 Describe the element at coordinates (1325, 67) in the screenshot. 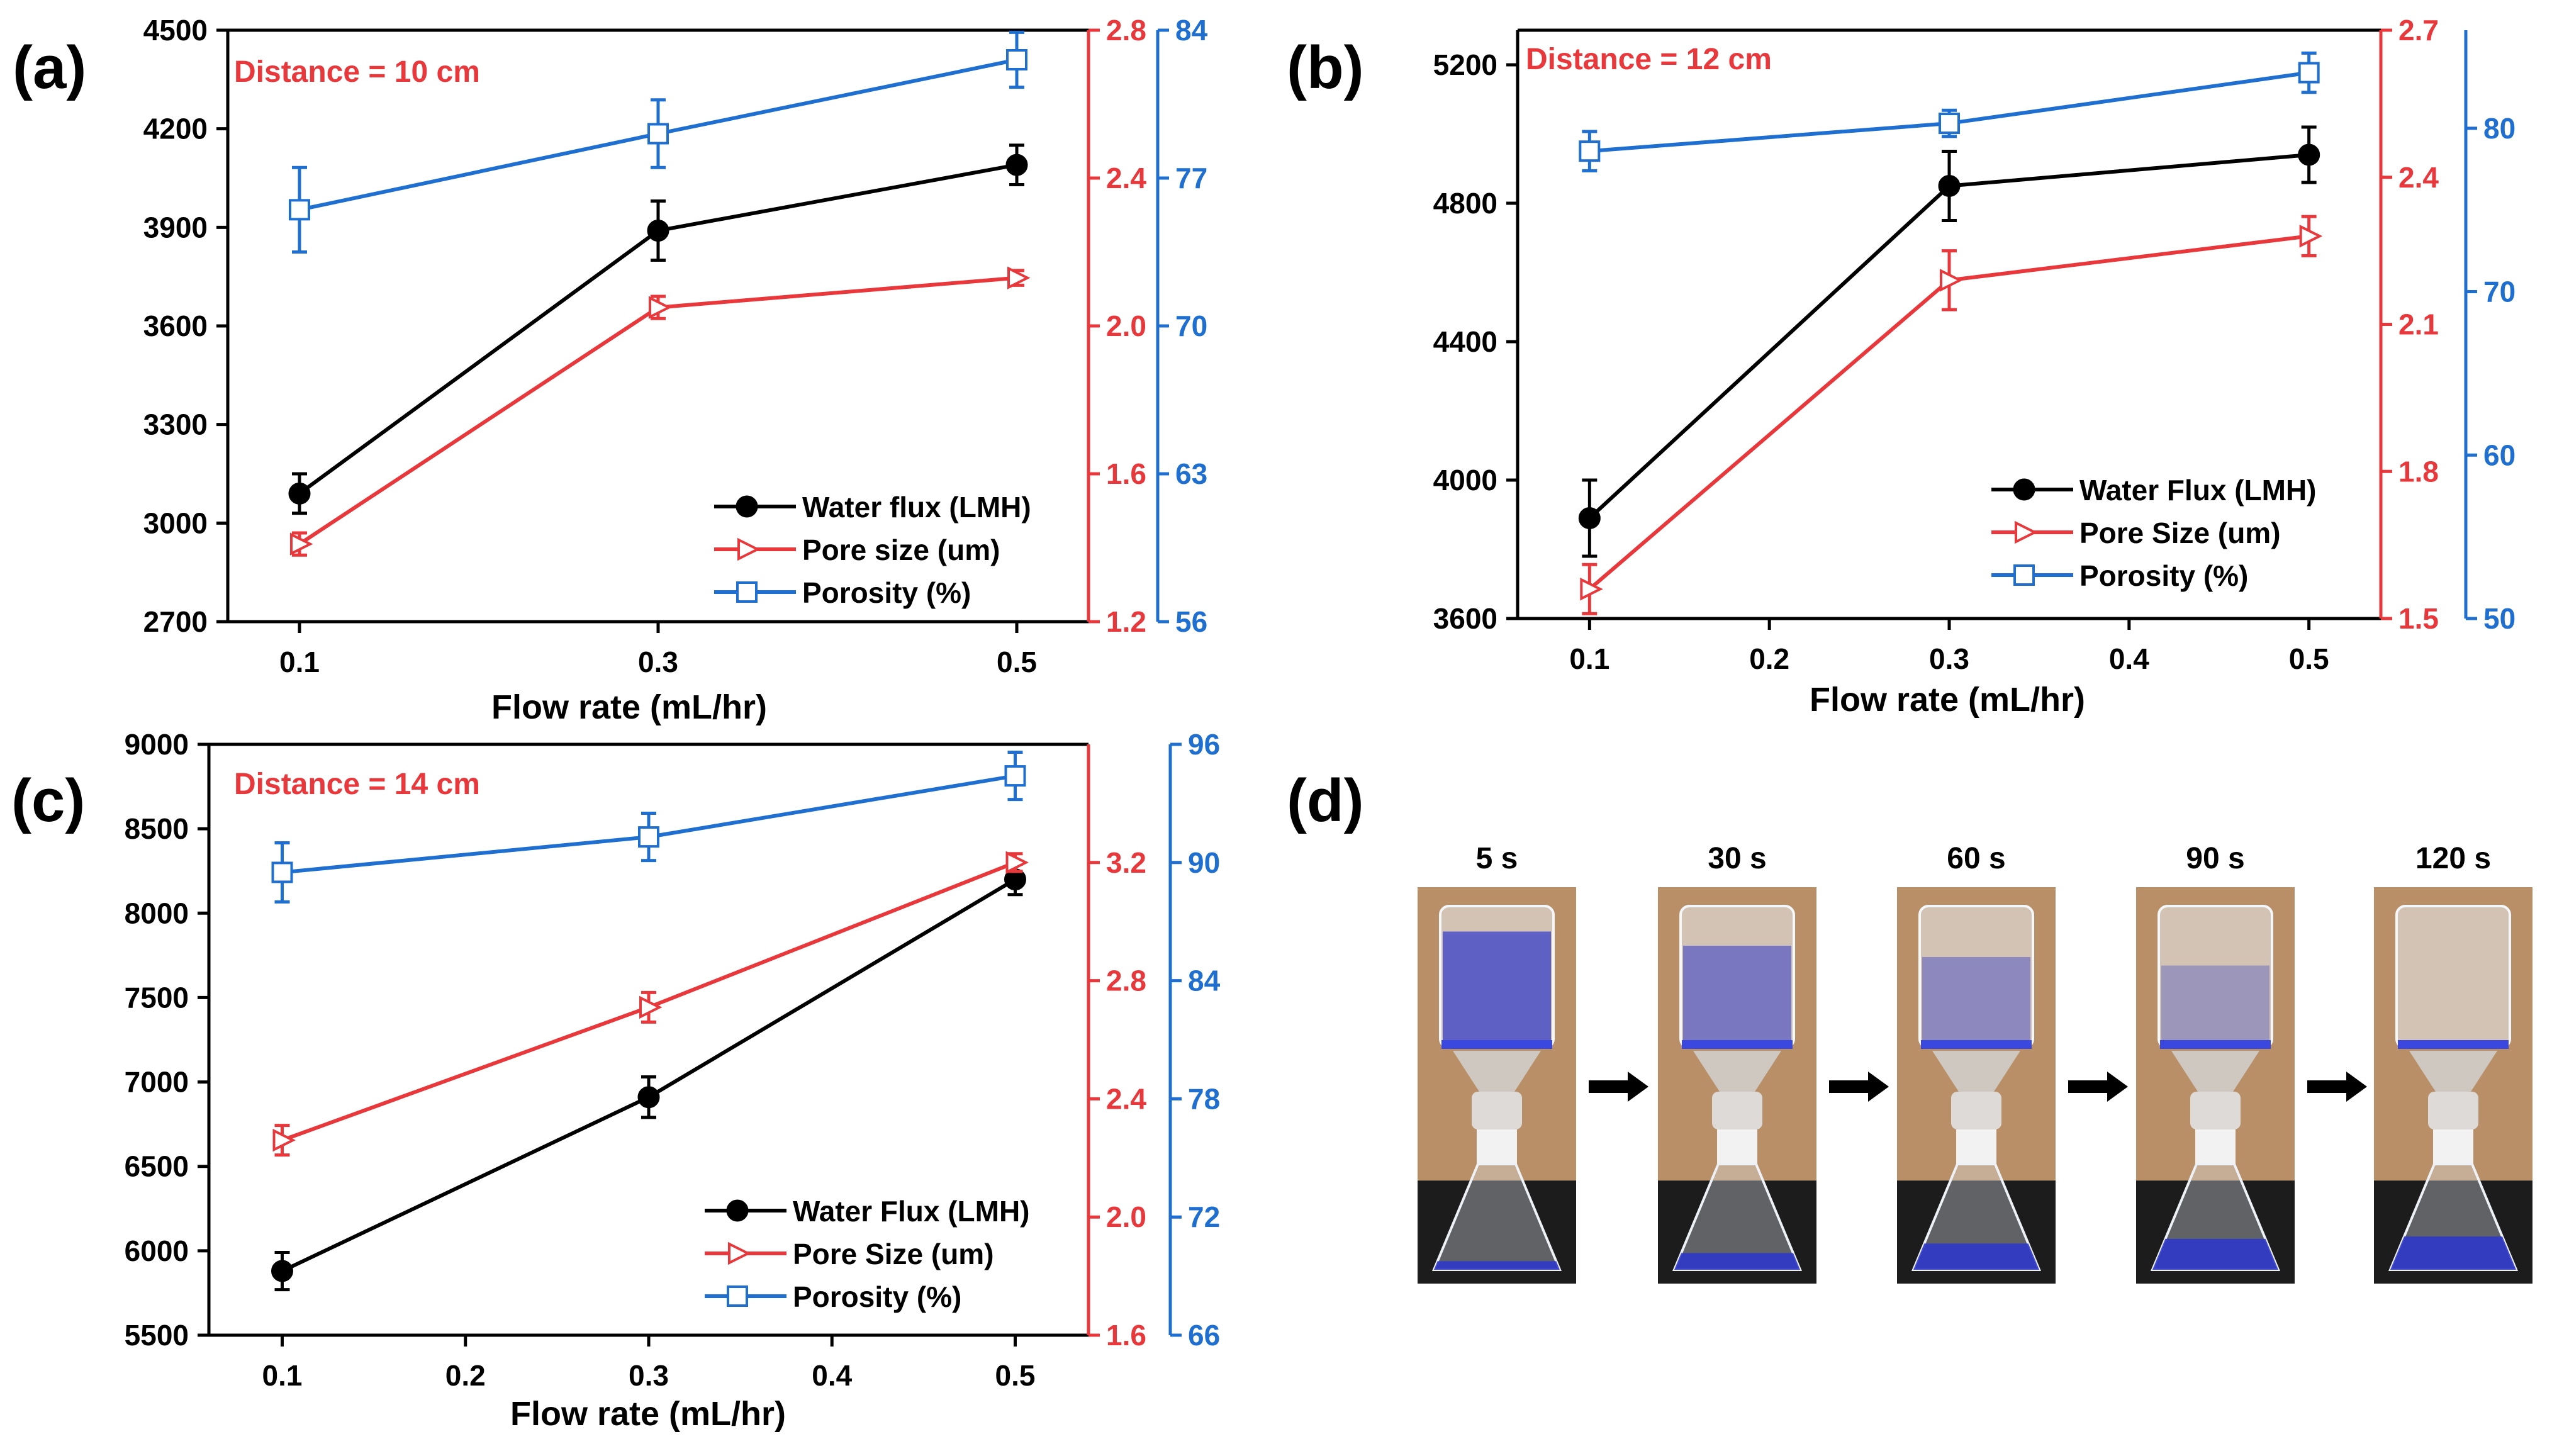

I see `panel-label: (b)` at that location.